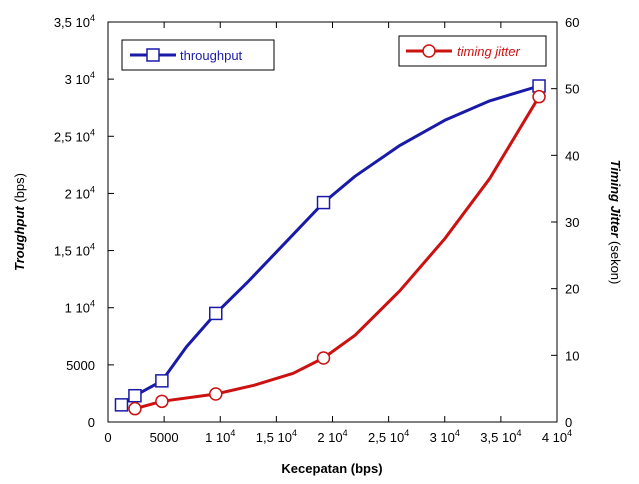 This screenshot has height=484, width=639. I want to click on y-left-tick-label-5000: 5000, so click(80, 365).